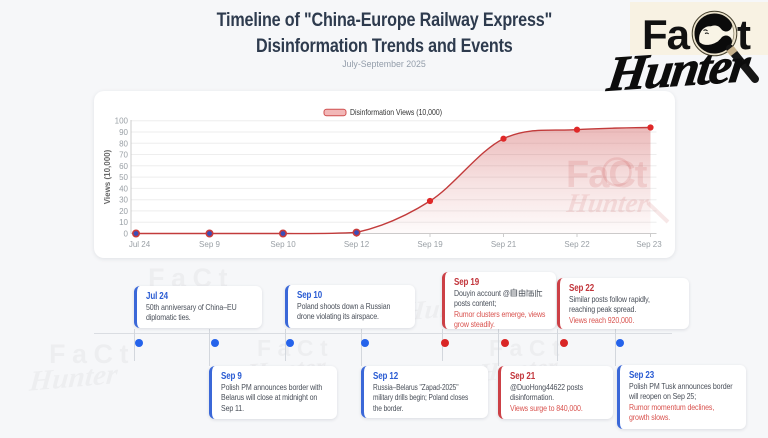  What do you see at coordinates (430, 244) in the screenshot?
I see `svg-text: Sep 19` at bounding box center [430, 244].